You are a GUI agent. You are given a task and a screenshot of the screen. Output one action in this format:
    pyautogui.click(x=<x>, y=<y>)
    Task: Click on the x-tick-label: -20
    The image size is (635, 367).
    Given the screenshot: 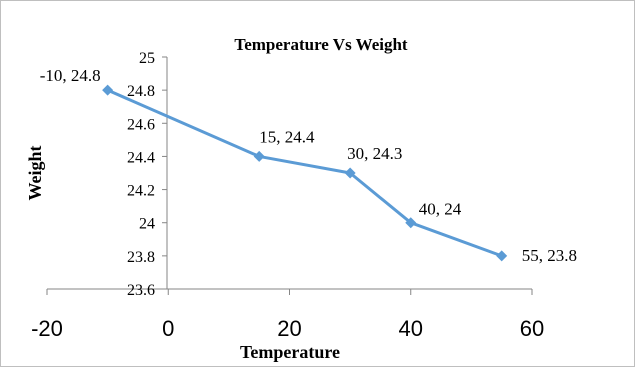 What is the action you would take?
    pyautogui.click(x=47, y=328)
    